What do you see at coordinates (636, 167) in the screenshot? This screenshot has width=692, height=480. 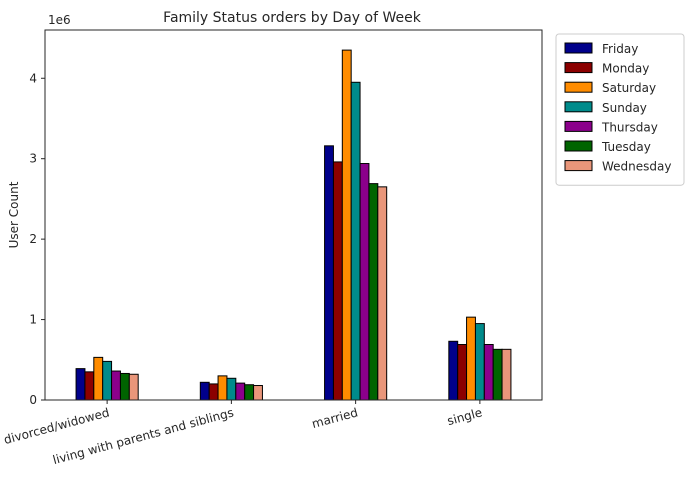 I see `legend-label: Wednesday` at bounding box center [636, 167].